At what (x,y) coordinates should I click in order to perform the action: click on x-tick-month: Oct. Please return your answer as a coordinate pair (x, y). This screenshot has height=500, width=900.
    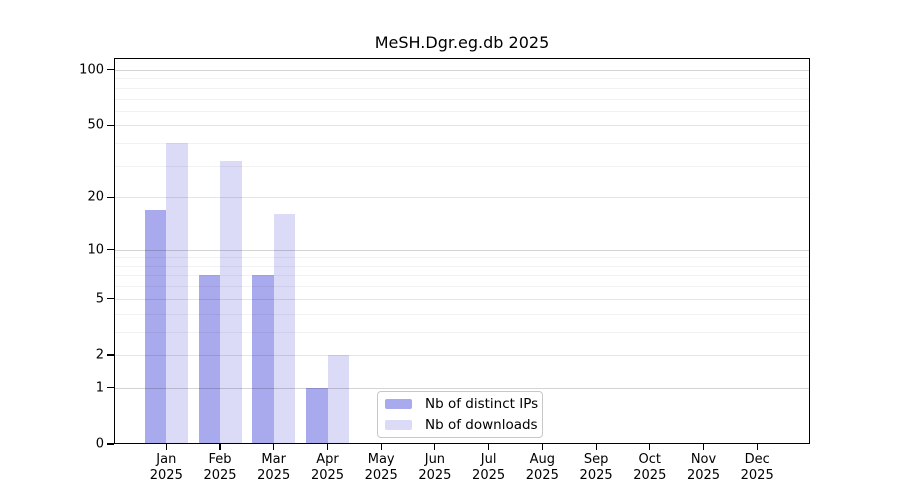
    Looking at the image, I should click on (650, 459).